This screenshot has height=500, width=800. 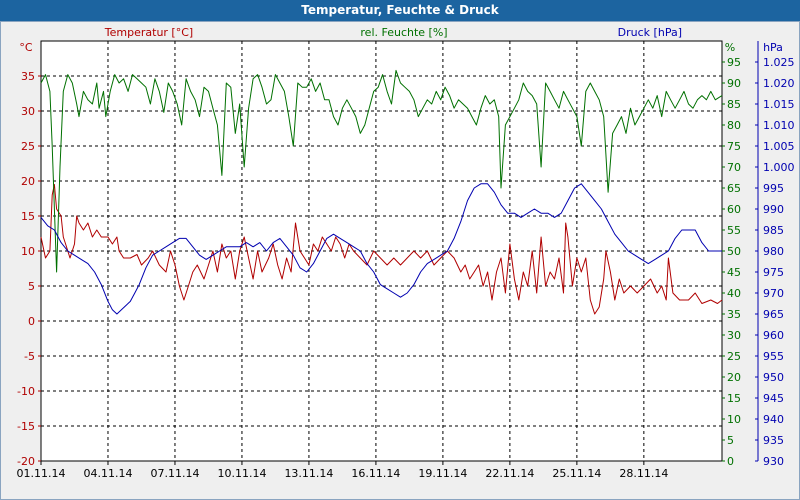 I want to click on pressure-axis-title: Druck [hPa], so click(x=650, y=32).